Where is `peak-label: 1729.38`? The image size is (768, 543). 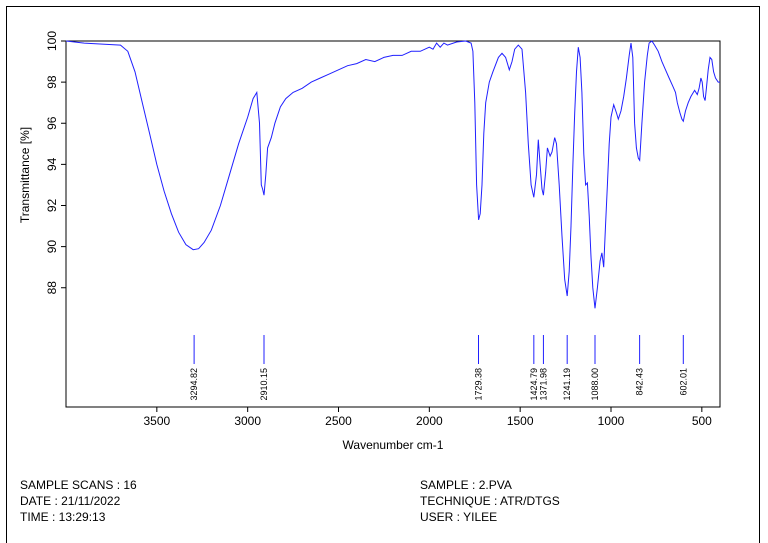 peak-label: 1729.38 is located at coordinates (478, 384).